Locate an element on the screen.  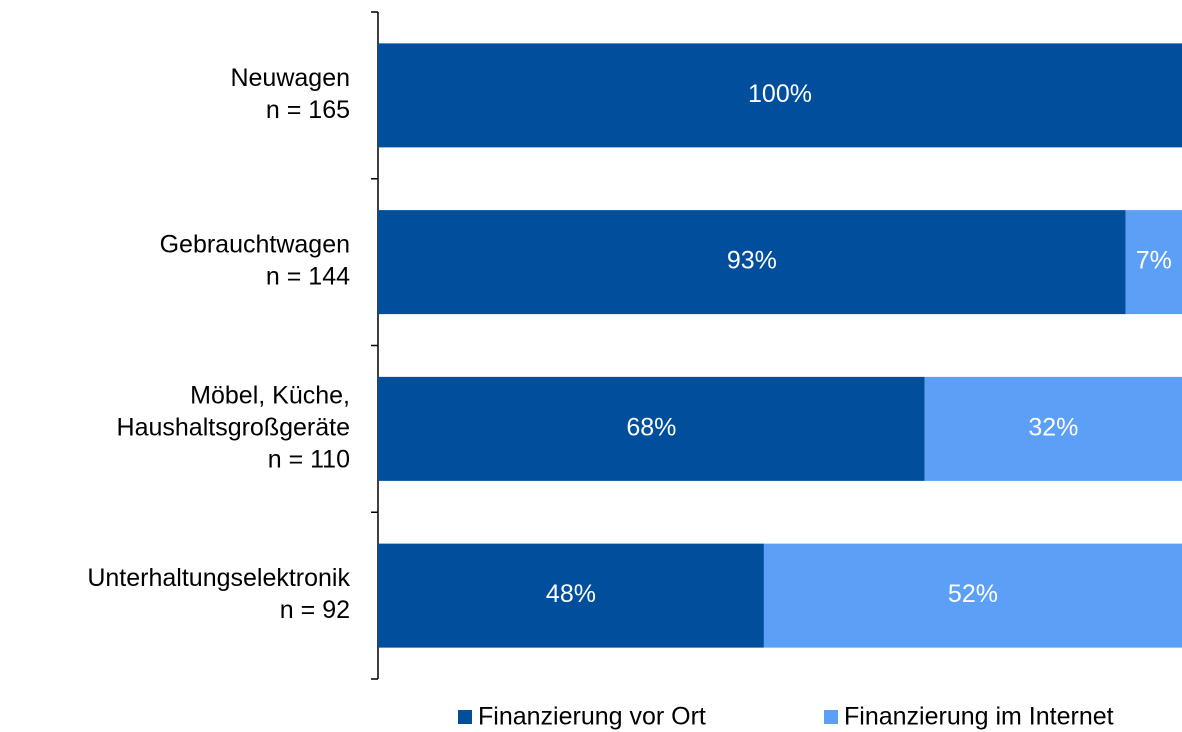
y-tick-label: Gebrauchtwagen is located at coordinates (255, 245).